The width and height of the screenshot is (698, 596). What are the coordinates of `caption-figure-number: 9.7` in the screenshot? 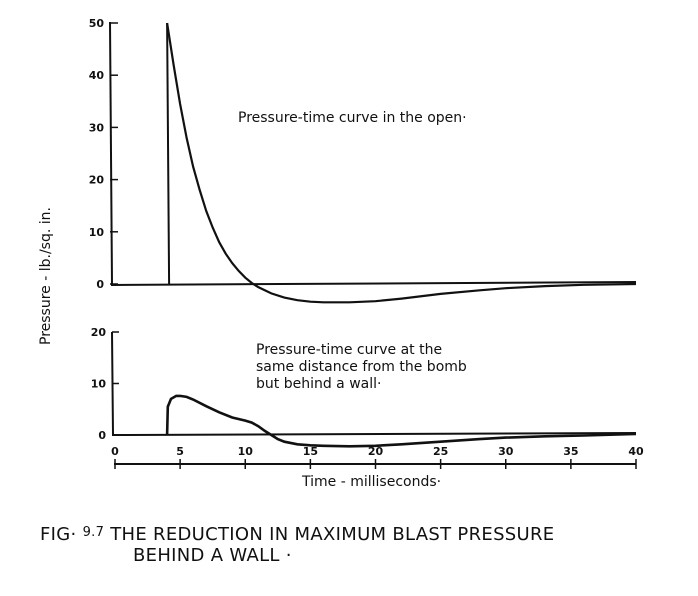 It's located at (93, 532).